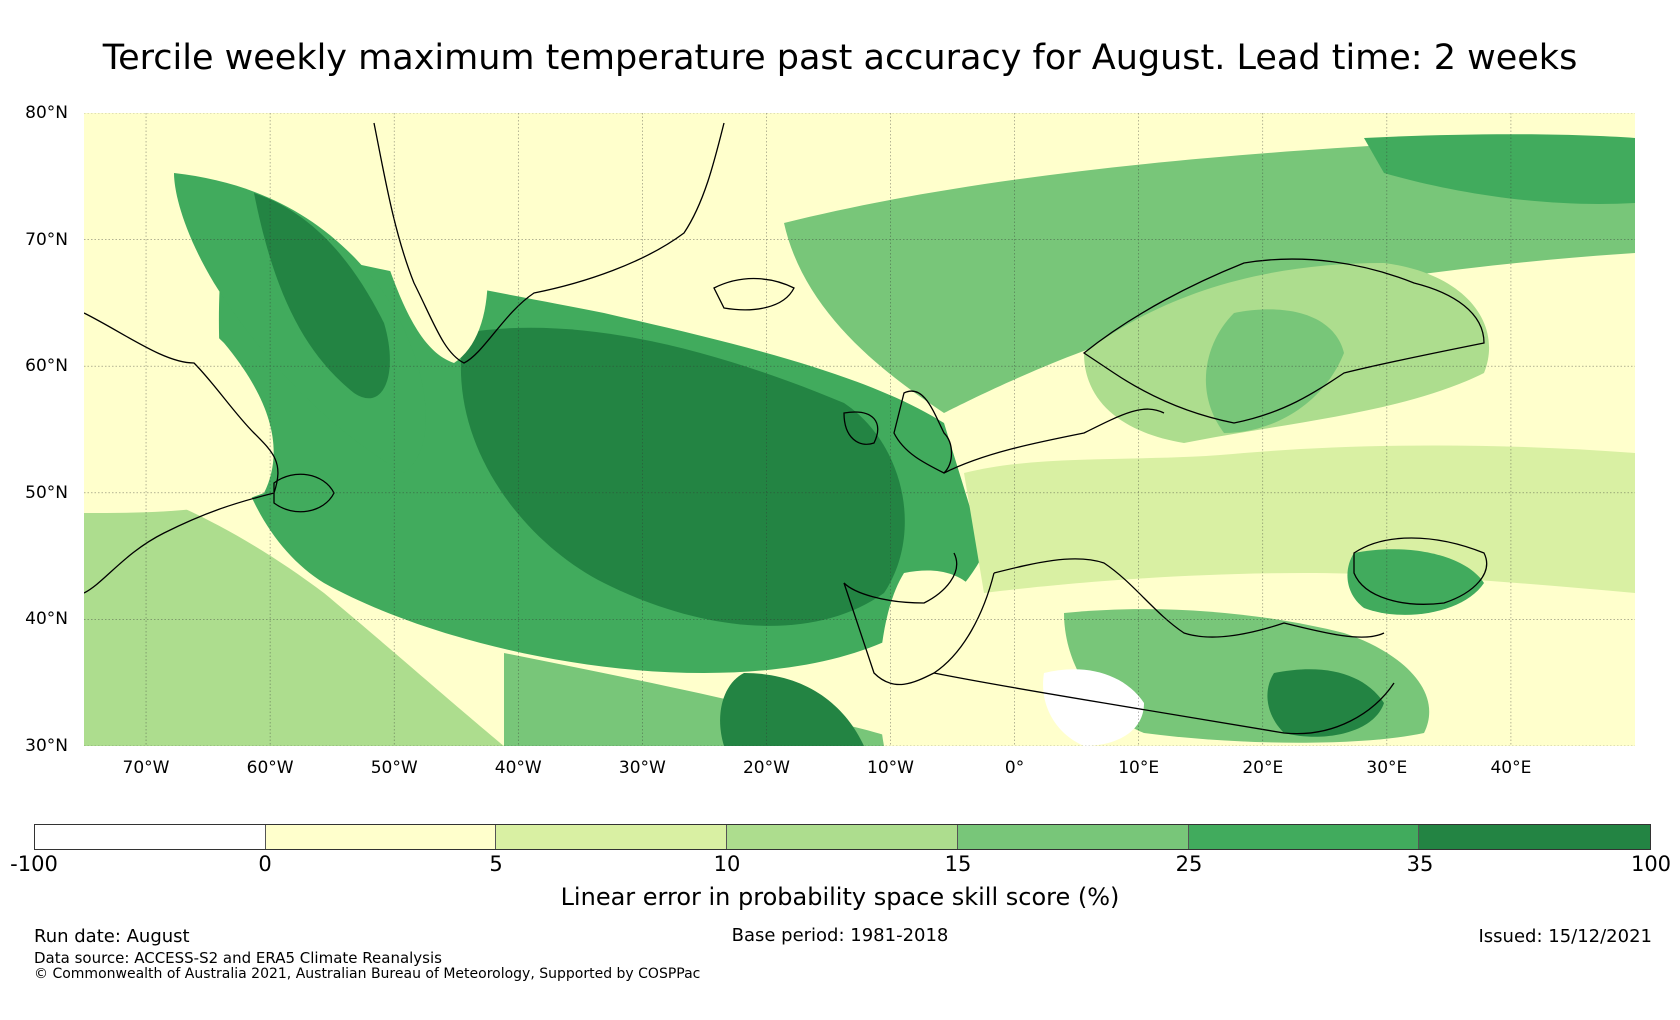 The height and width of the screenshot is (1020, 1680). I want to click on region-baltic, so click(1274, 371).